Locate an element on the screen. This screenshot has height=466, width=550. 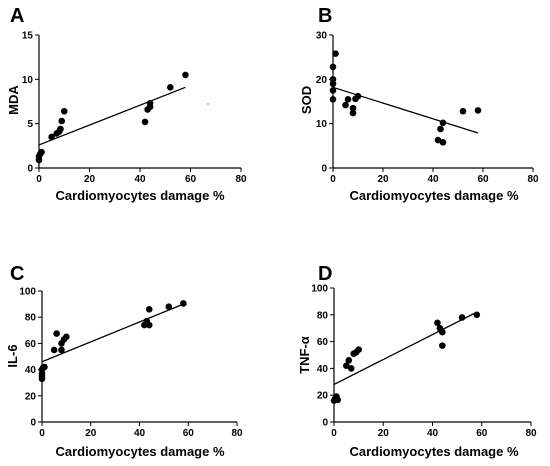
y-tick-label: 5 is located at coordinates (30, 124).